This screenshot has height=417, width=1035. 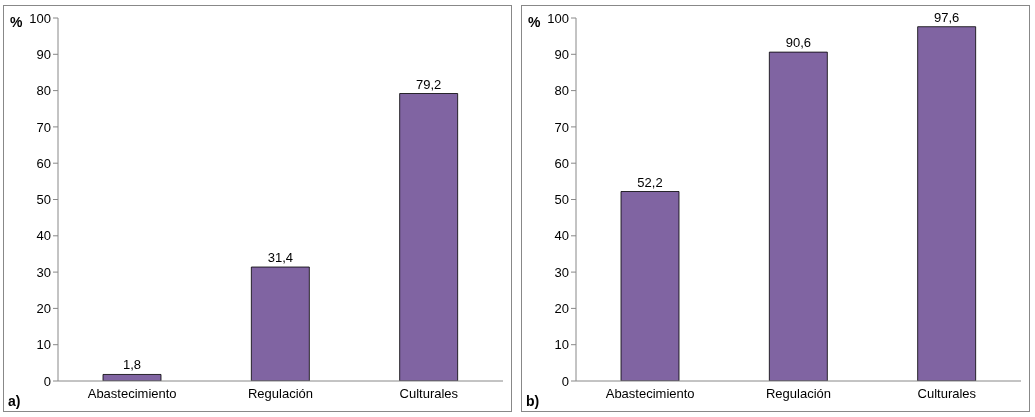 I want to click on data-label: 1,8, so click(x=132, y=365).